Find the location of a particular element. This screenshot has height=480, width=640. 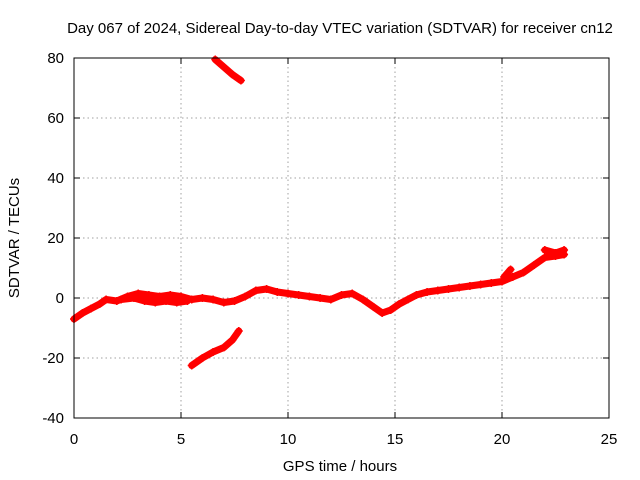

y-tick-label: 0 is located at coordinates (60, 298).